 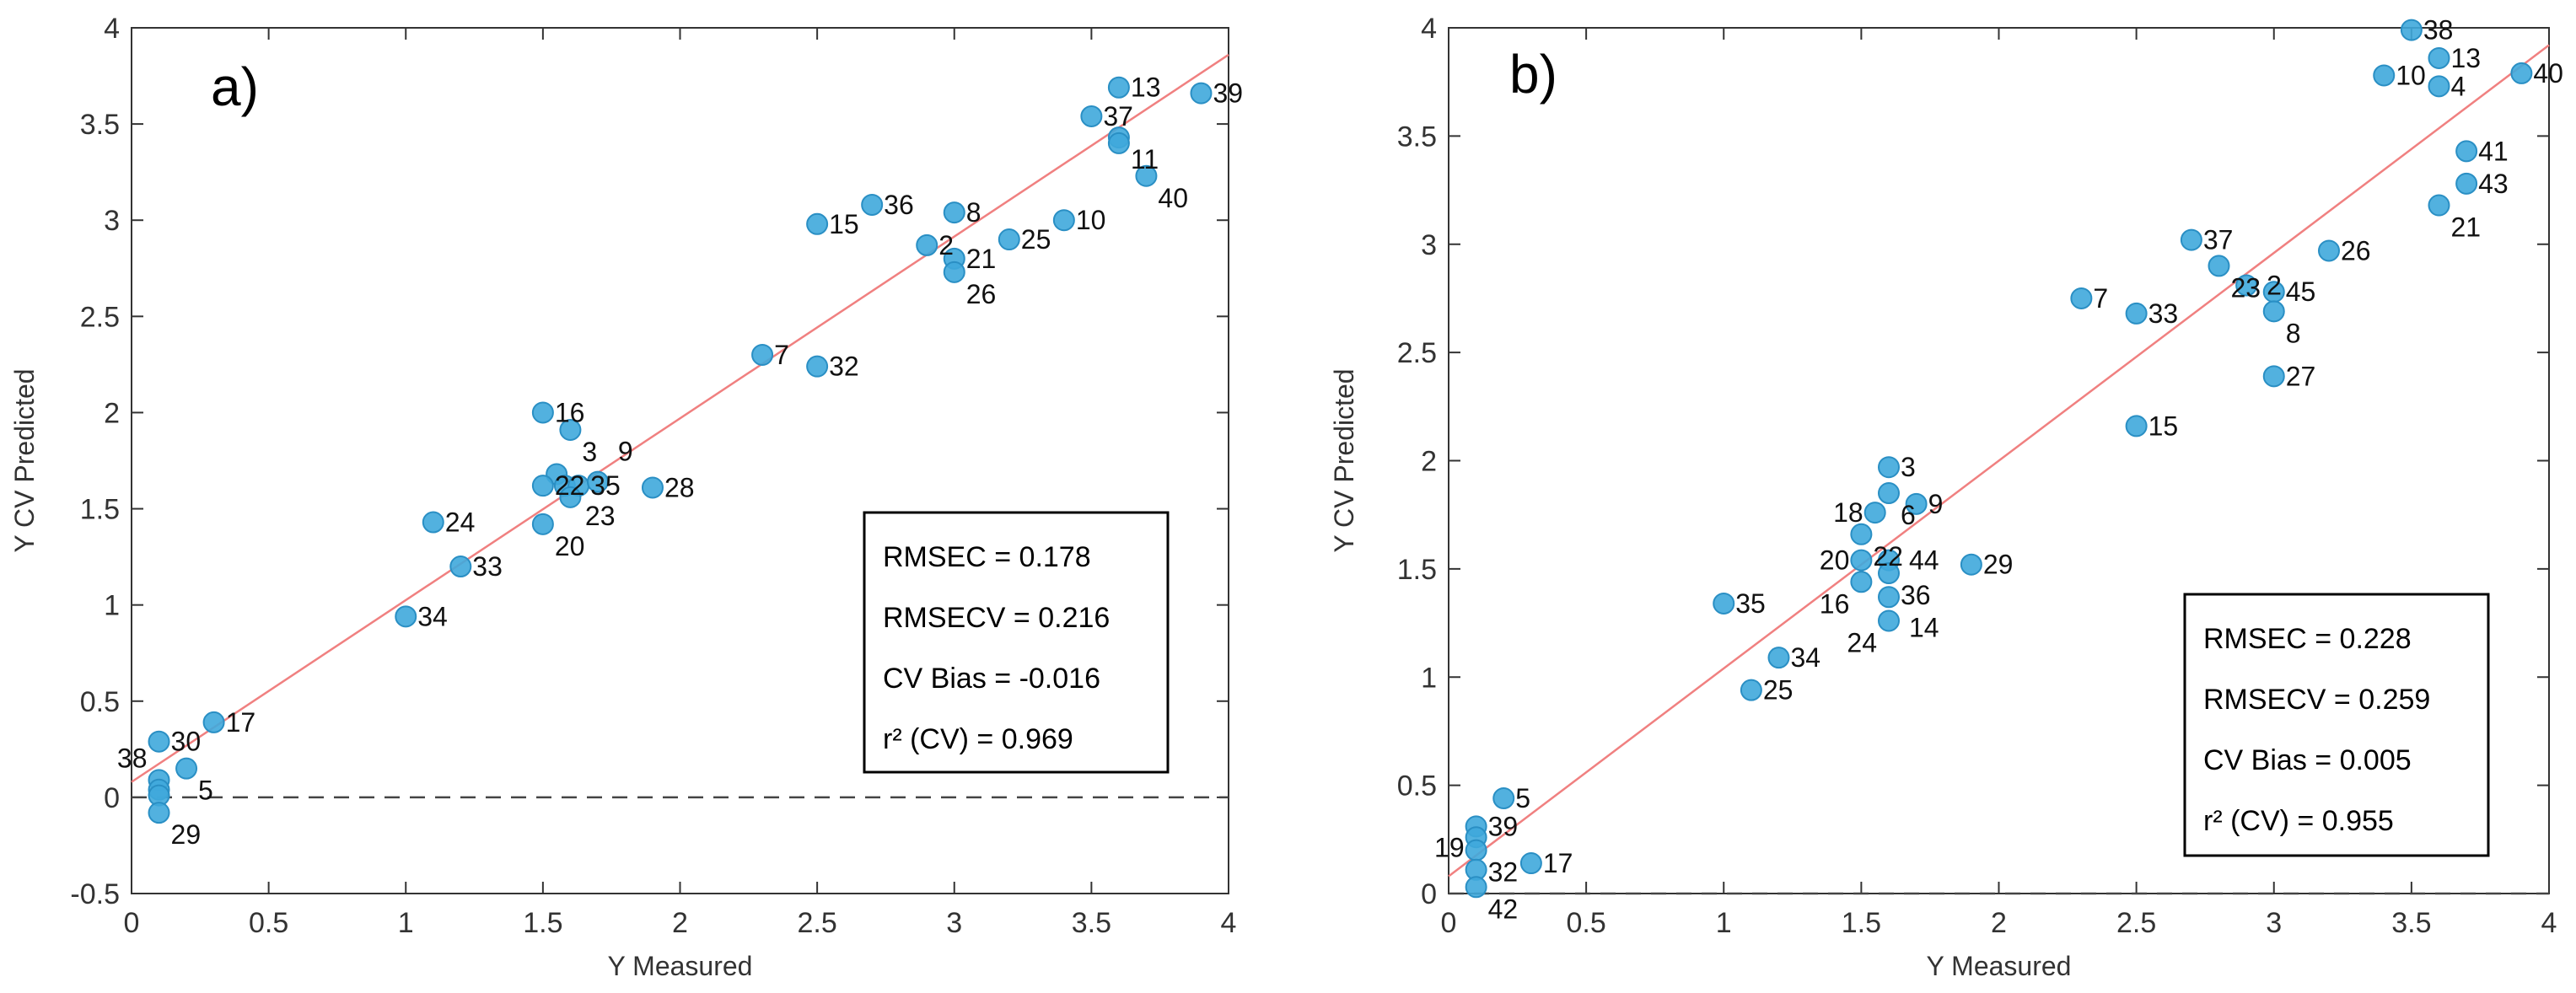 I want to click on point-label: 5, so click(x=205, y=791).